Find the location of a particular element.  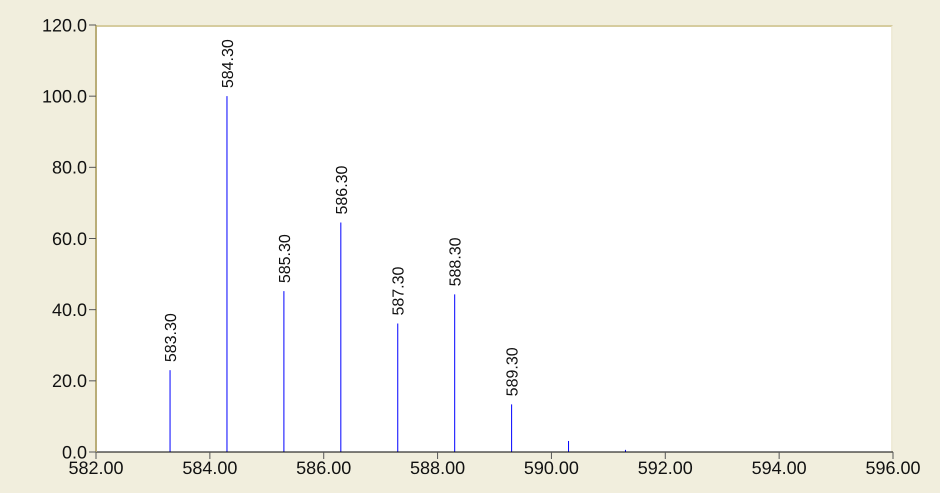

y-tick-label: 60.0 is located at coordinates (69, 238).